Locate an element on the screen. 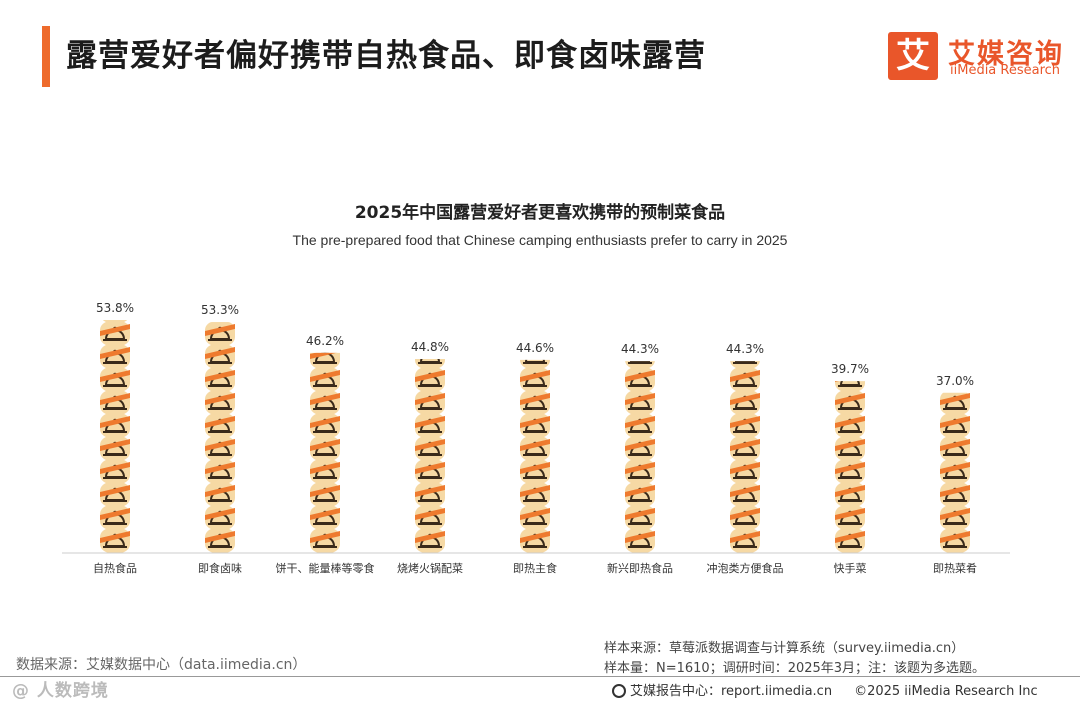  category-label: 即热菜肴 is located at coordinates (955, 568).